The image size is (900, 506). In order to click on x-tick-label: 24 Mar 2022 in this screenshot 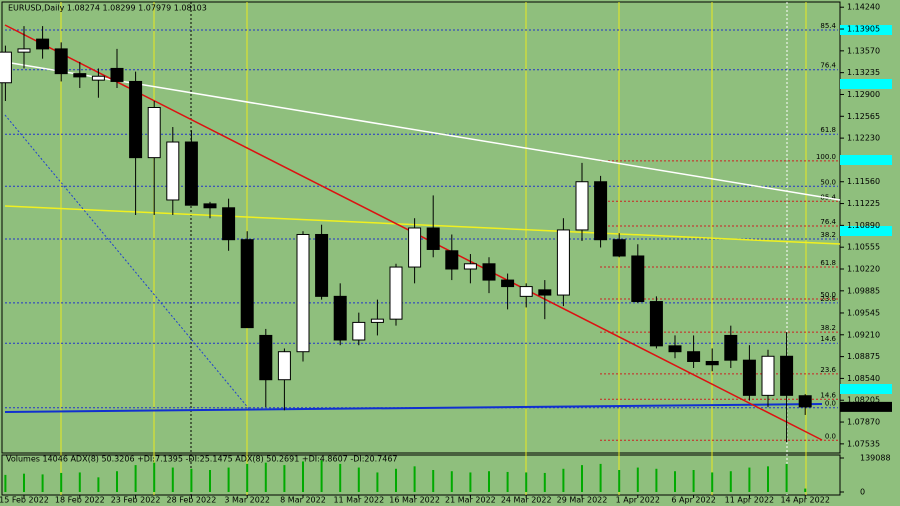, I will do `click(526, 500)`.